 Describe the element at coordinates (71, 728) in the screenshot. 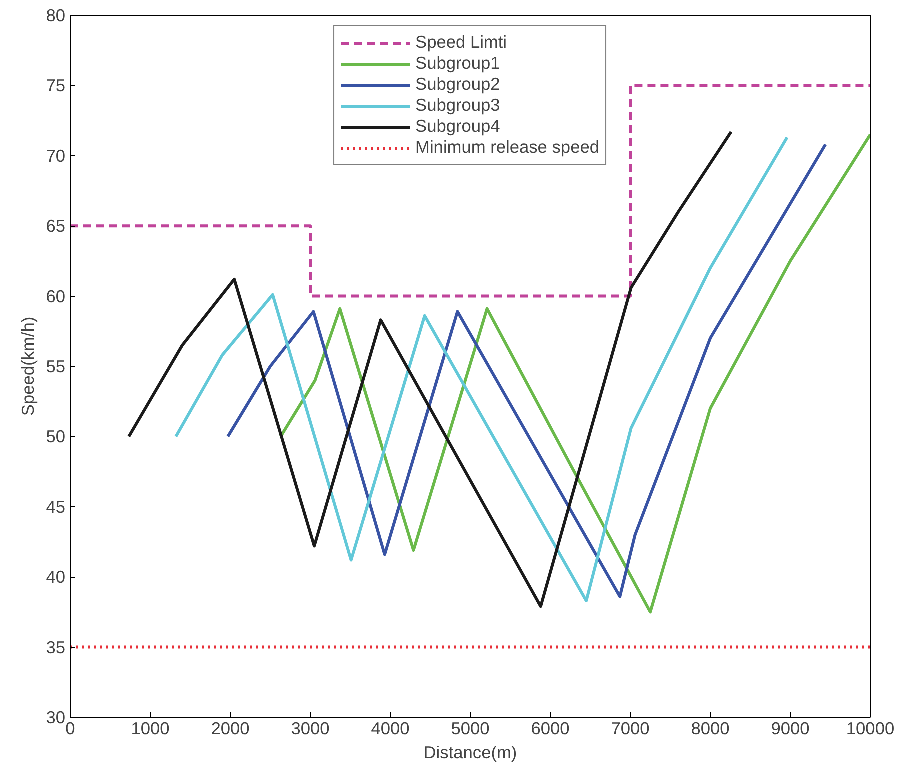

I see `x-tick-label: 0` at that location.